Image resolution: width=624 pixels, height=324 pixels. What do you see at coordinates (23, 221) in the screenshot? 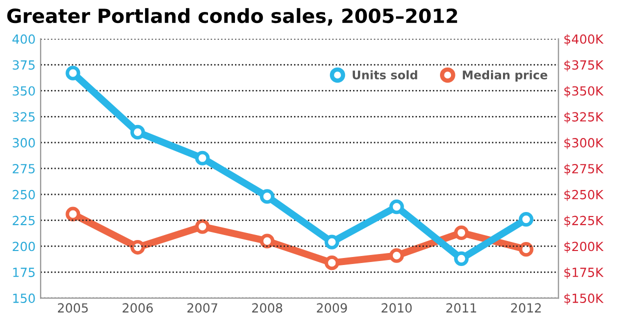
I see `y-tick-label: 225` at bounding box center [23, 221].